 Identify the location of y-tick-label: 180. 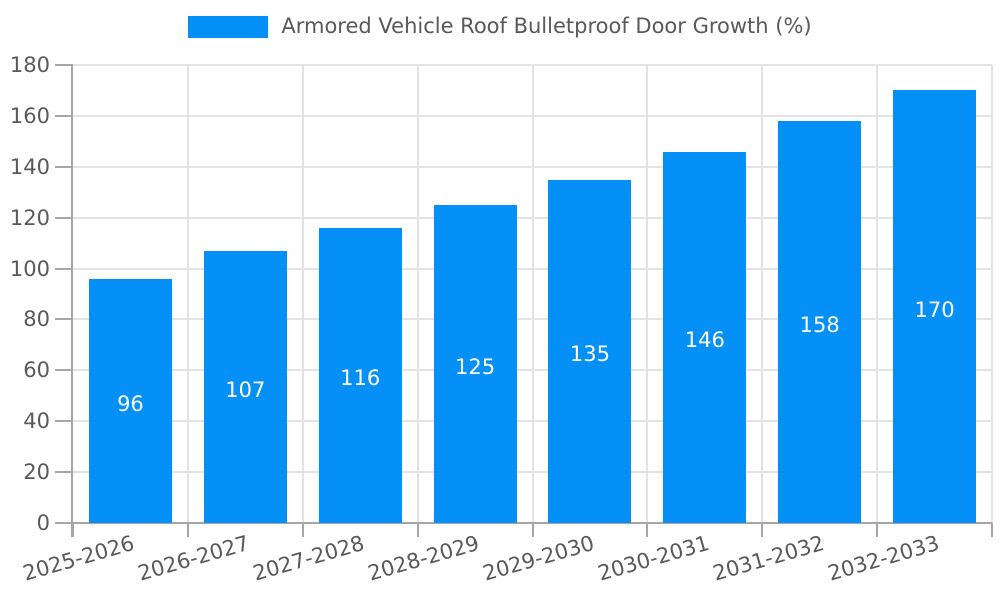
(29, 65).